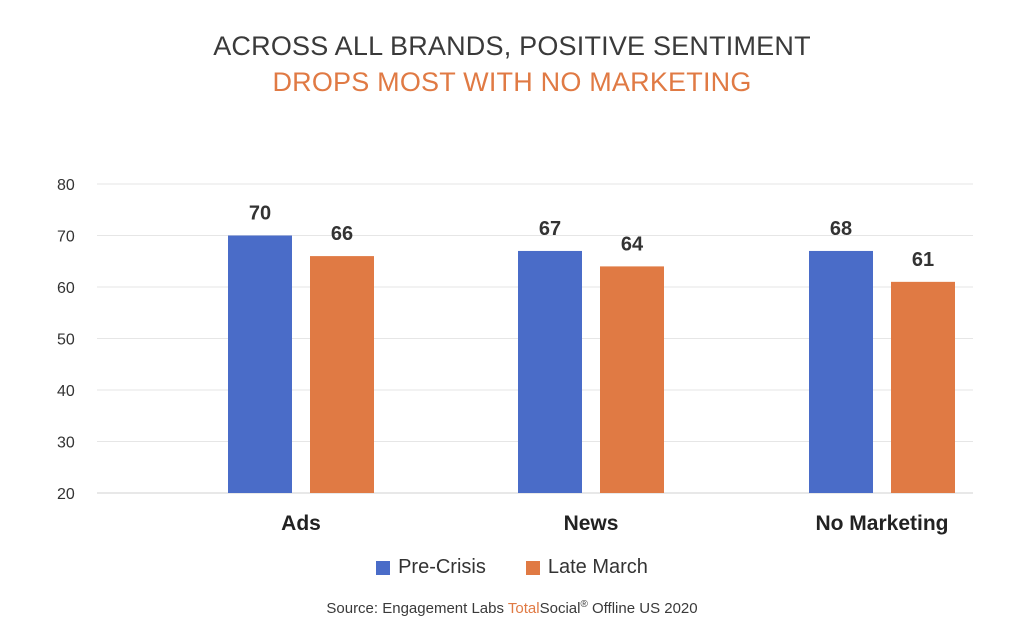 The width and height of the screenshot is (1024, 633). What do you see at coordinates (550, 229) in the screenshot?
I see `data-label-news-pre-crisis: 67` at bounding box center [550, 229].